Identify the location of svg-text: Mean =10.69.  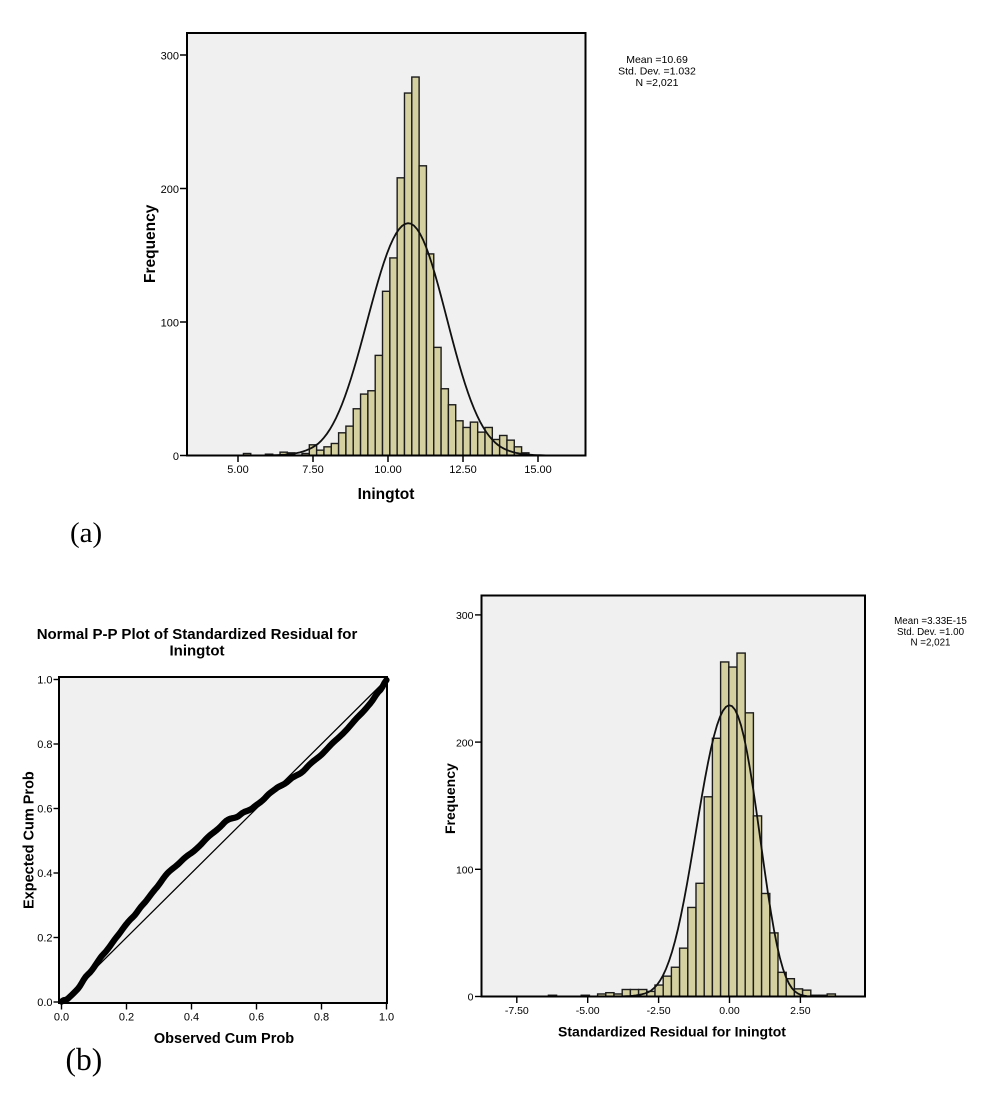
(657, 60).